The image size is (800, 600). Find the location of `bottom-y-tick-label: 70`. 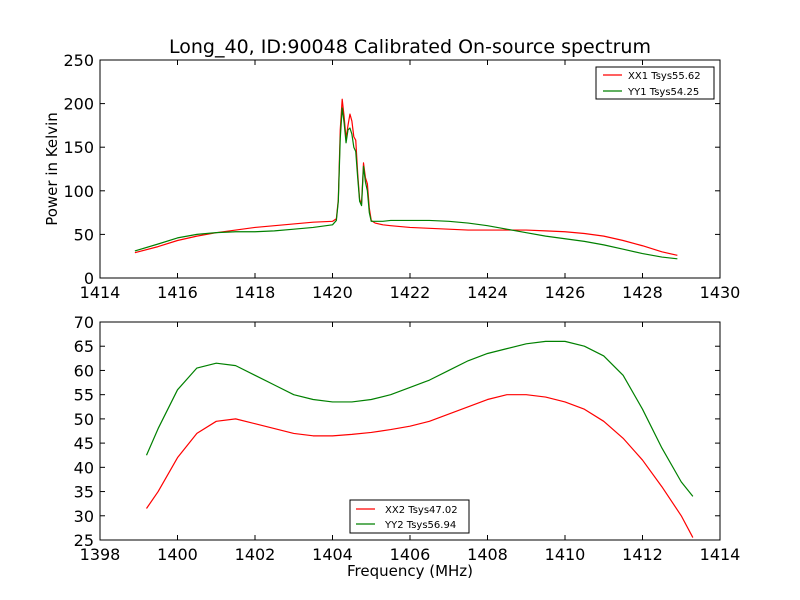

bottom-y-tick-label: 70 is located at coordinates (84, 322).